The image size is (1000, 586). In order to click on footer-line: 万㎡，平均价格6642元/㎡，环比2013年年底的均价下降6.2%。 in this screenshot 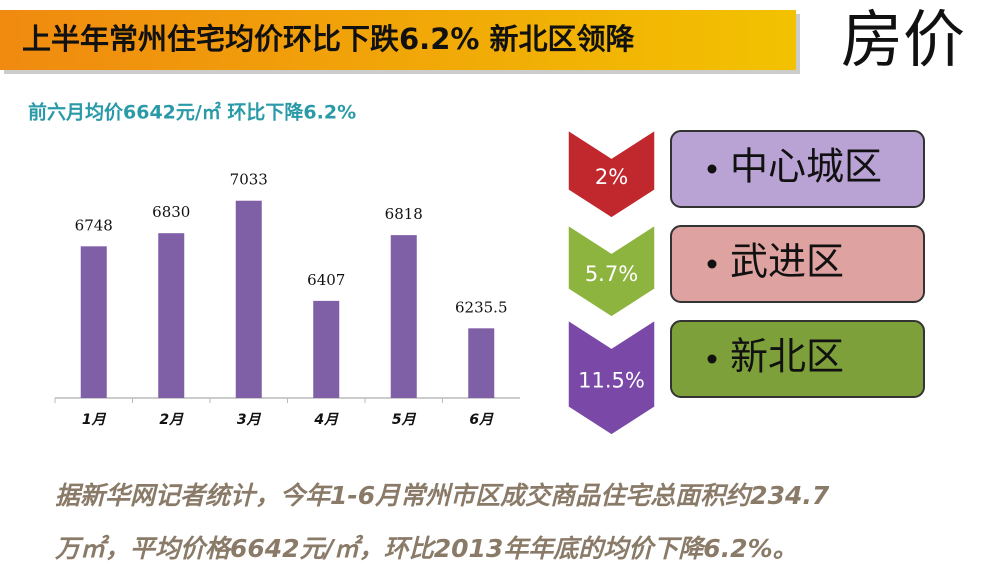, I will do `click(426, 548)`.